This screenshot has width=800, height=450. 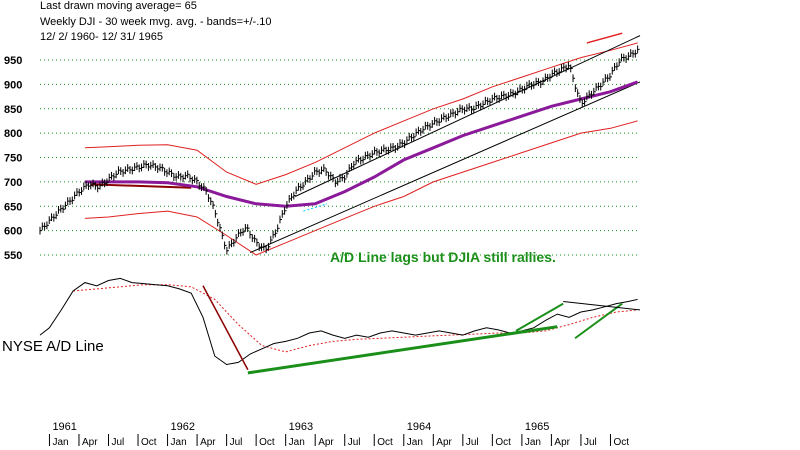 What do you see at coordinates (13, 134) in the screenshot?
I see `y-tick-800: 800` at bounding box center [13, 134].